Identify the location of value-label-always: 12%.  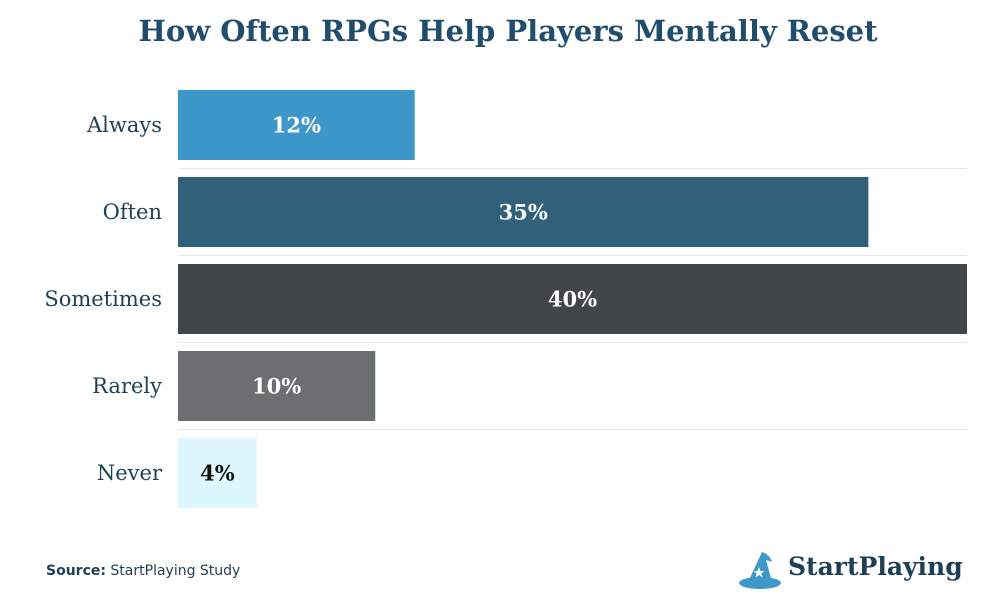
(296, 125).